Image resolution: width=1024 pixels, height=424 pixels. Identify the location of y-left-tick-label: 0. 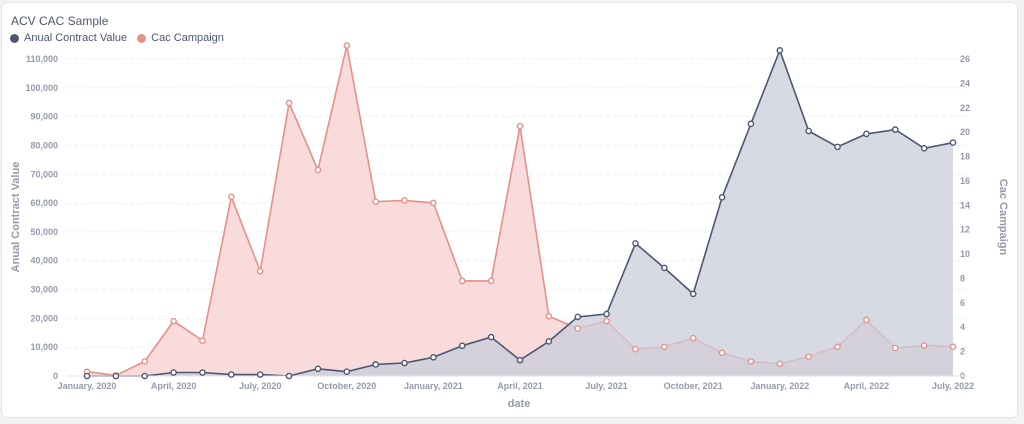
(55, 376).